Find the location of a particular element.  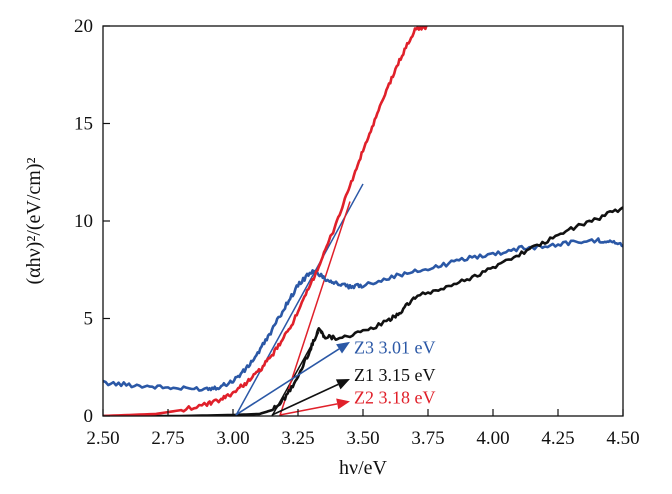

annotation-arrowhead-z2 is located at coordinates (343, 404).